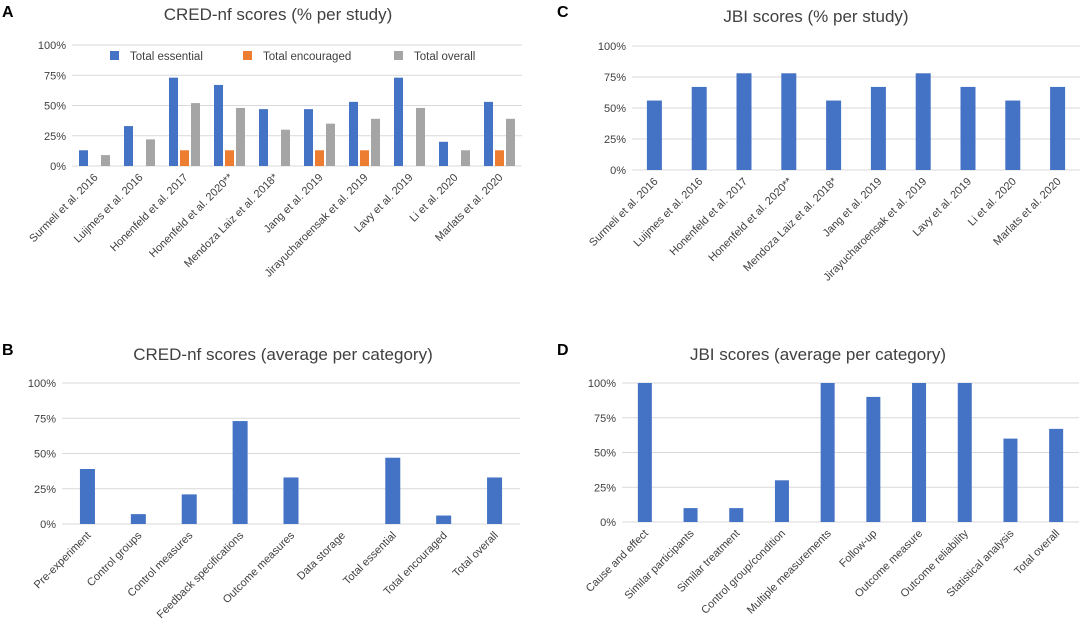 This screenshot has height=635, width=1084. What do you see at coordinates (321, 556) in the screenshot?
I see `x-tick-label: Data storage` at bounding box center [321, 556].